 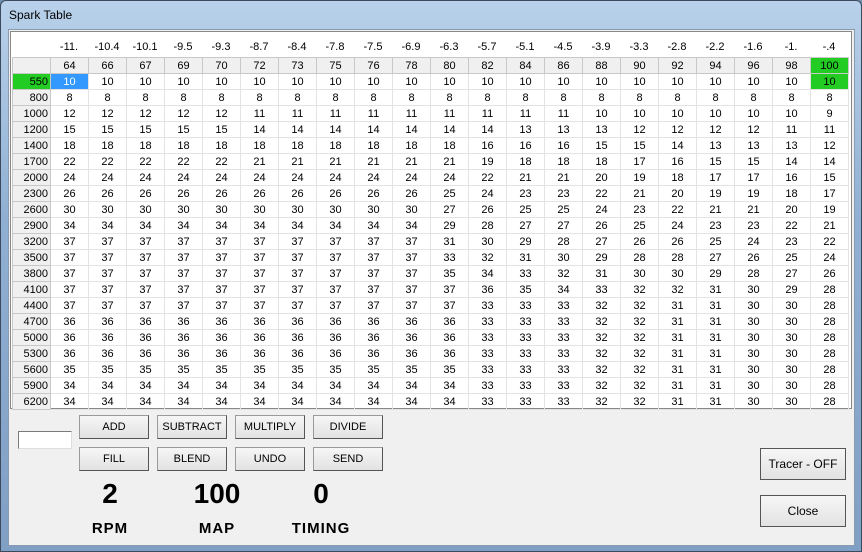 I want to click on column-header: 70, so click(x=221, y=65).